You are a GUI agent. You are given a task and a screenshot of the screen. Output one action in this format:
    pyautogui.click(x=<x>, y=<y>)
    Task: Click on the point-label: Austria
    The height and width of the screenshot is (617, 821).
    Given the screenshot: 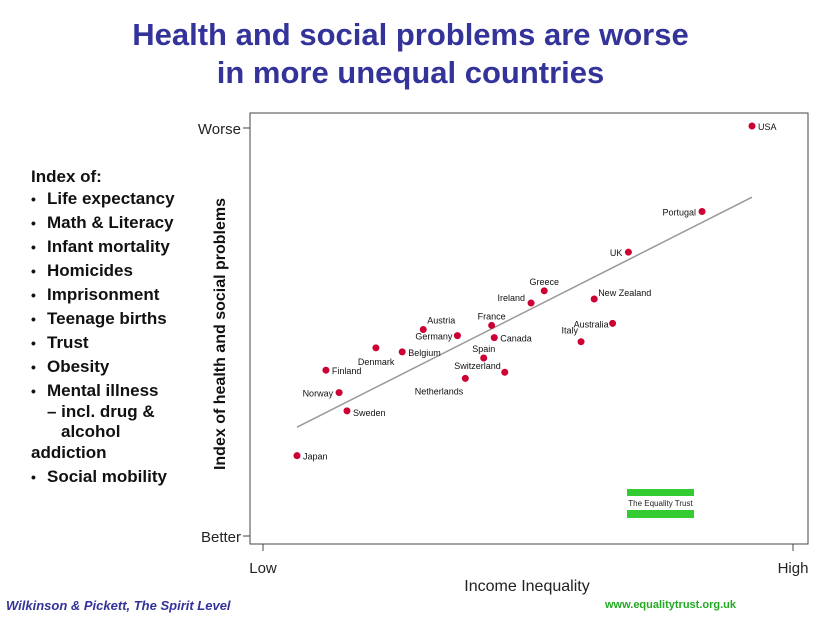 What is the action you would take?
    pyautogui.click(x=441, y=321)
    